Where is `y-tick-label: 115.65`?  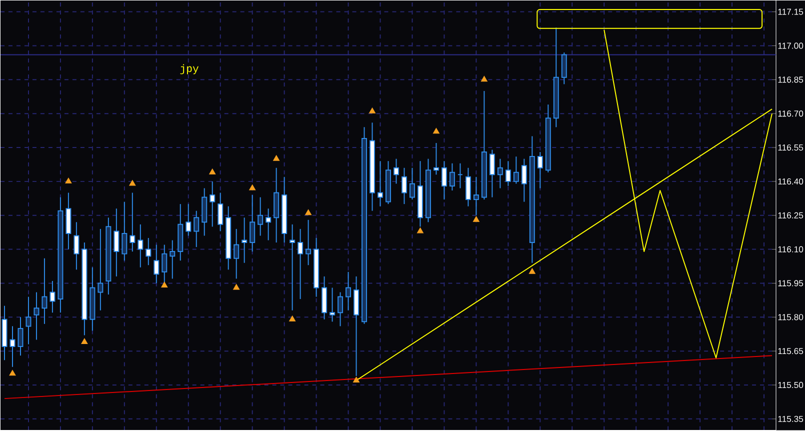
y-tick-label: 115.65 is located at coordinates (791, 351).